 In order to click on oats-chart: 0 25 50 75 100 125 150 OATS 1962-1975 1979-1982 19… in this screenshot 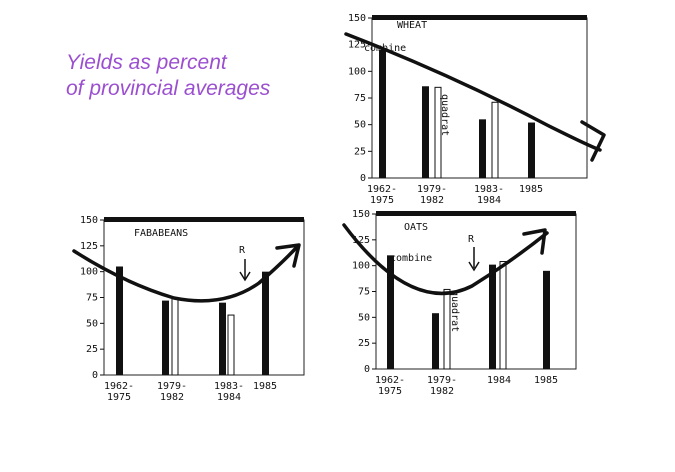, I will do `click(459, 303)`.